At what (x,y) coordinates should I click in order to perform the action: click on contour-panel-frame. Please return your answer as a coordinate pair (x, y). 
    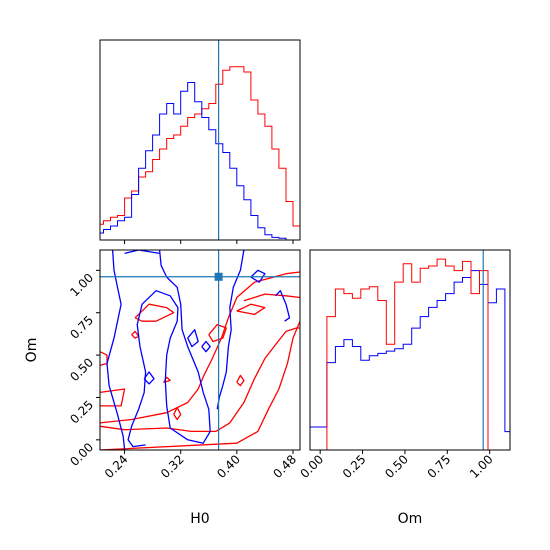
    Looking at the image, I should click on (200, 350).